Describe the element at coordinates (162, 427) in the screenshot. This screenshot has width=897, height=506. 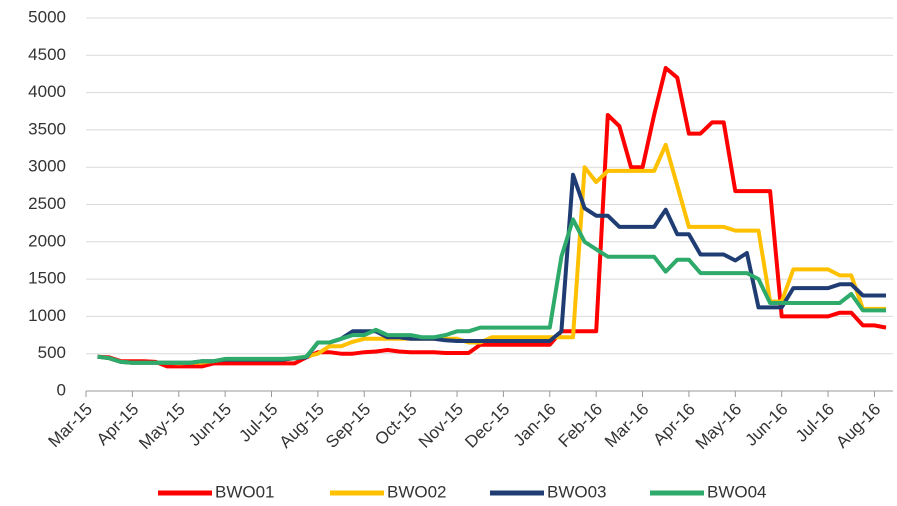
I see `x-tick-label: May-15` at that location.